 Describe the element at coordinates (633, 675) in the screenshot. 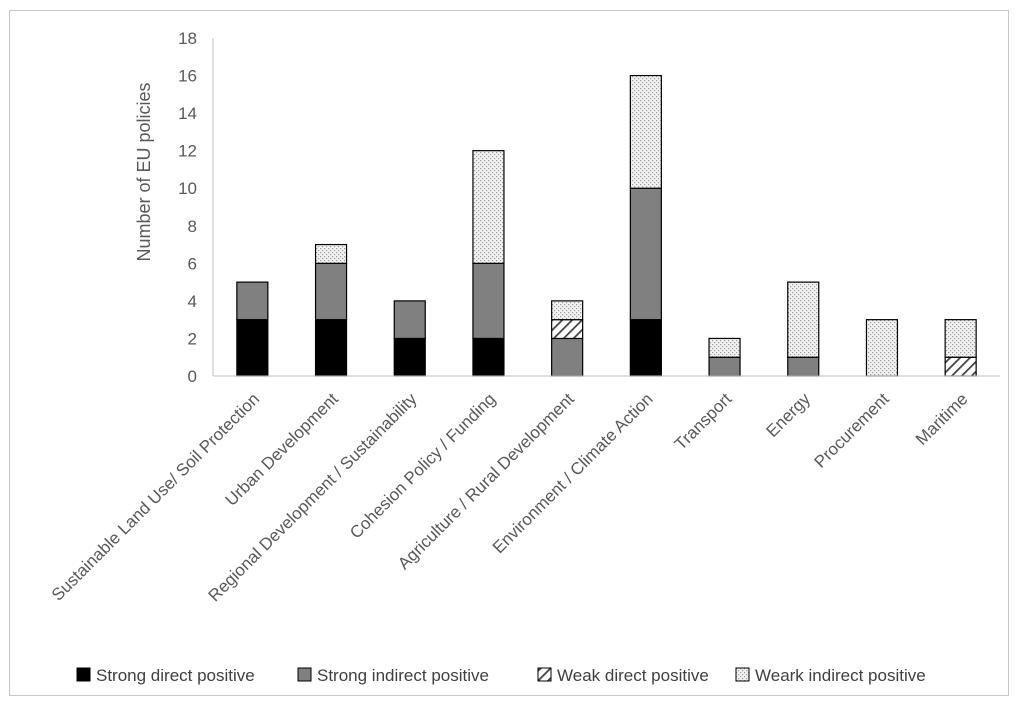

I see `legend-label: Weak direct positive` at that location.